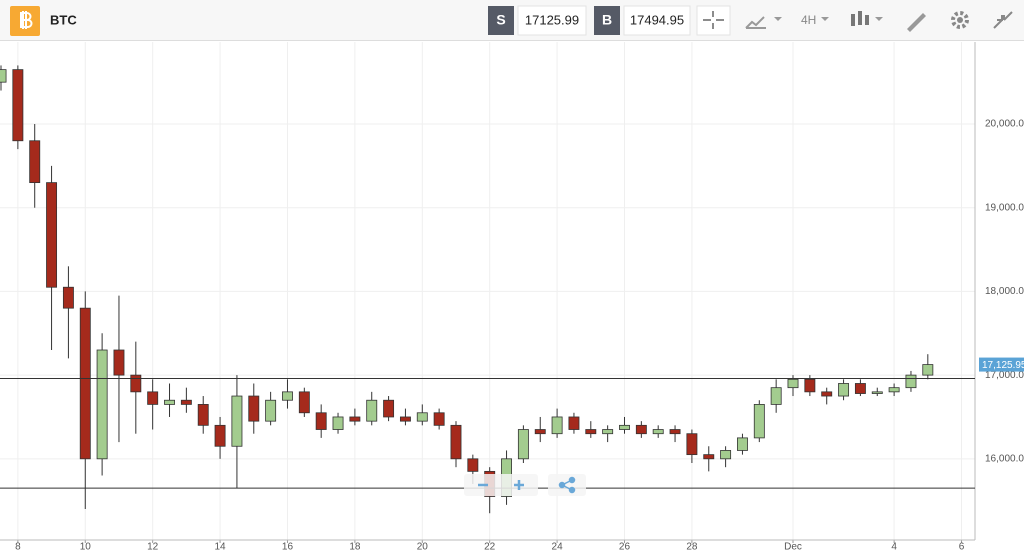  Describe the element at coordinates (1004, 291) in the screenshot. I see `y-tick-label: 18,000.00` at that location.